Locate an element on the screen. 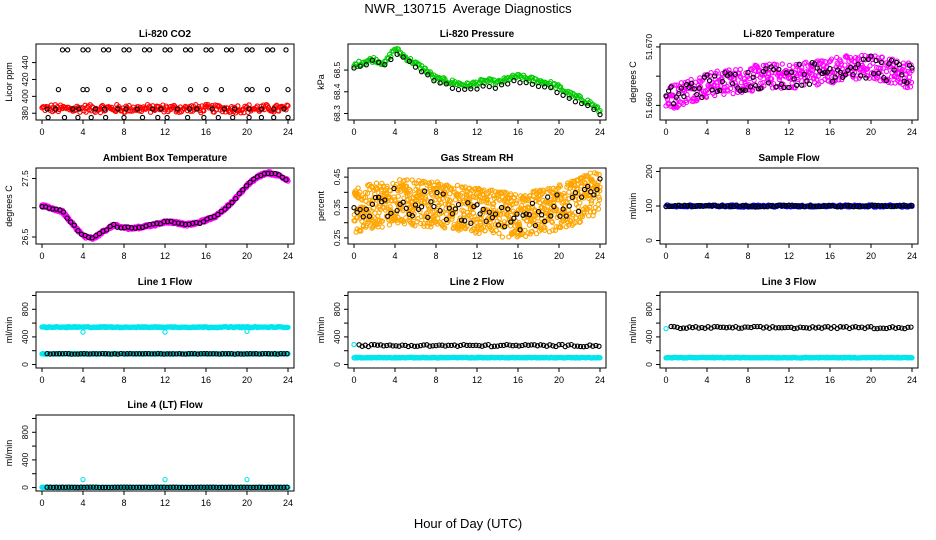 The height and width of the screenshot is (540, 936). x-tick-label: 8 is located at coordinates (435, 256).